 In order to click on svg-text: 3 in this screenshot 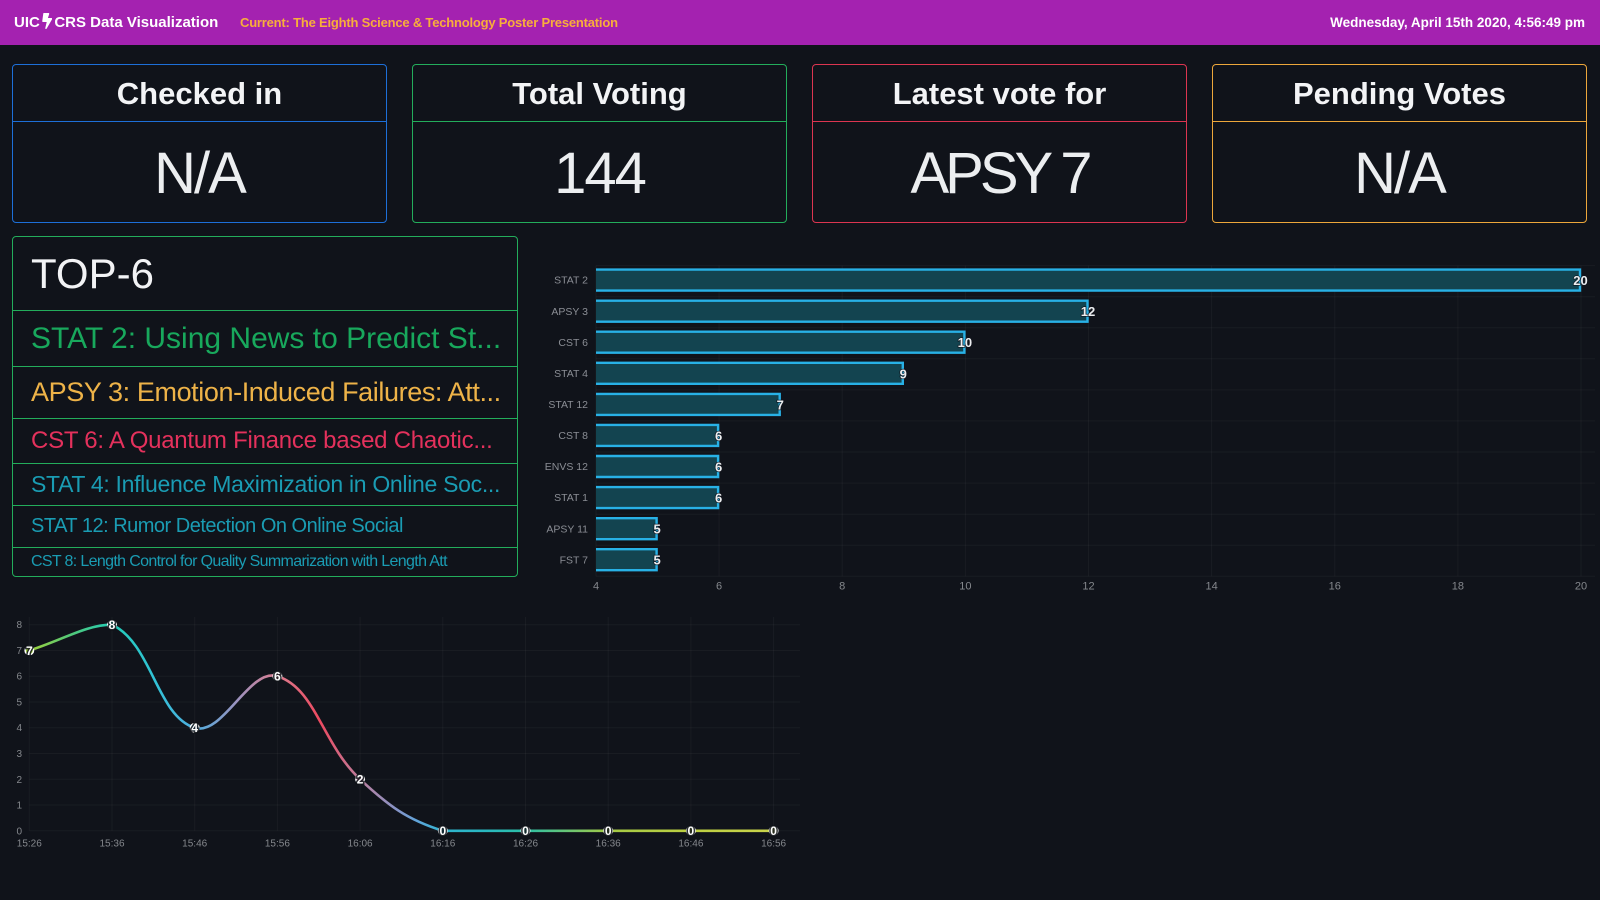, I will do `click(19, 754)`.